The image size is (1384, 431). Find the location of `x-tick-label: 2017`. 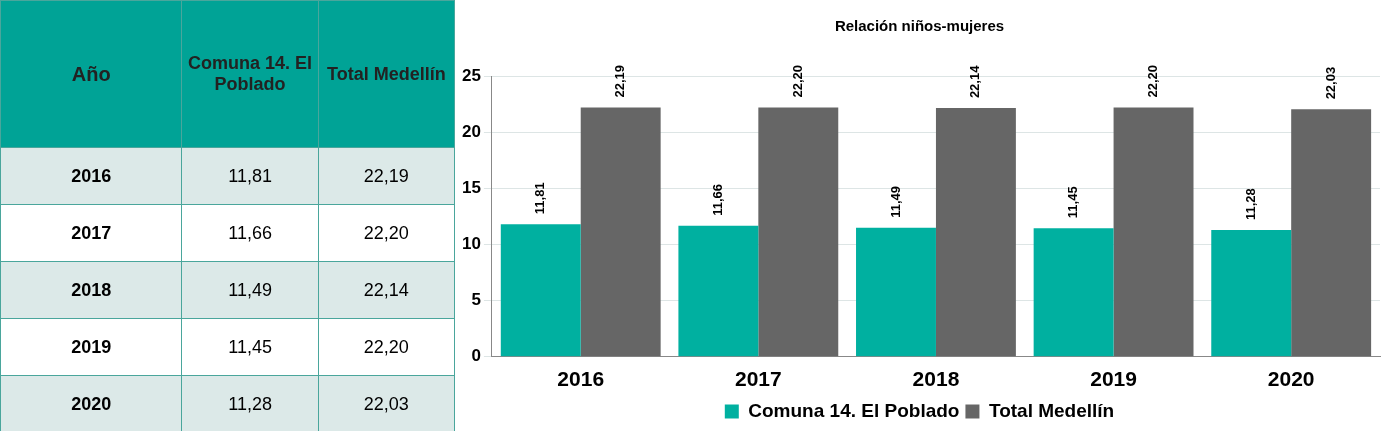

x-tick-label: 2017 is located at coordinates (758, 379).